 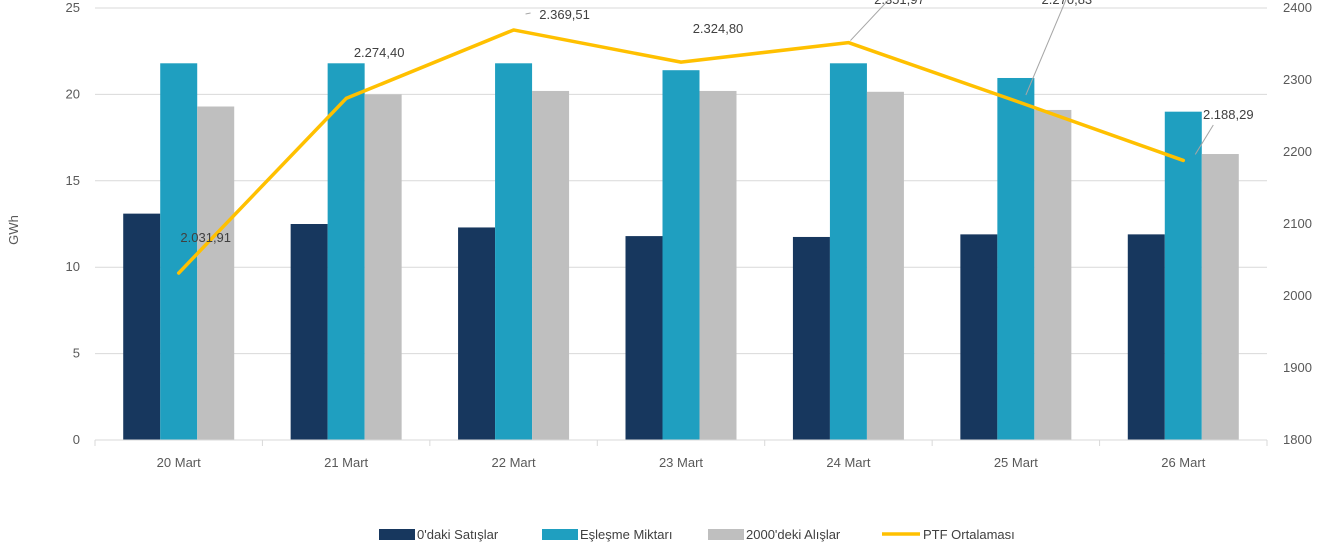 I want to click on y-left-tick-label: 5, so click(x=76, y=353).